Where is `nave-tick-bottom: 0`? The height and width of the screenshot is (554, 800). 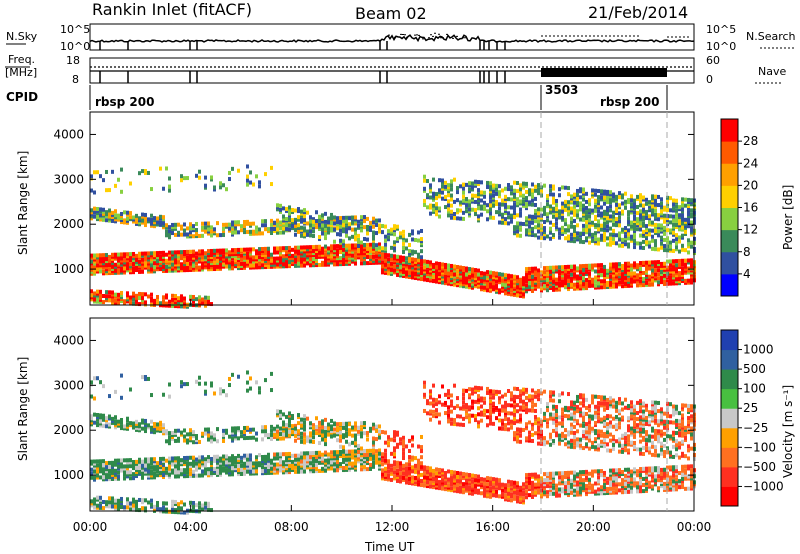 nave-tick-bottom: 0 is located at coordinates (709, 79).